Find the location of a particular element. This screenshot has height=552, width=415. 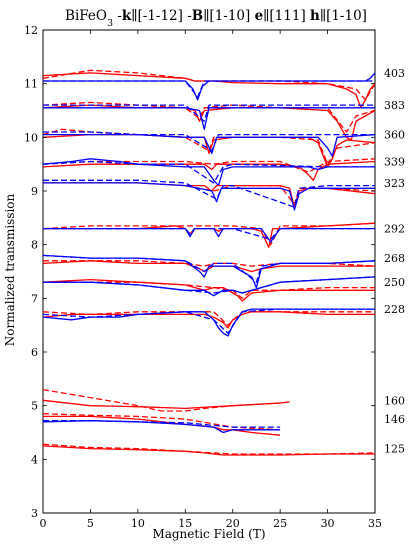

frequency-annotation: 339 is located at coordinates (394, 161).